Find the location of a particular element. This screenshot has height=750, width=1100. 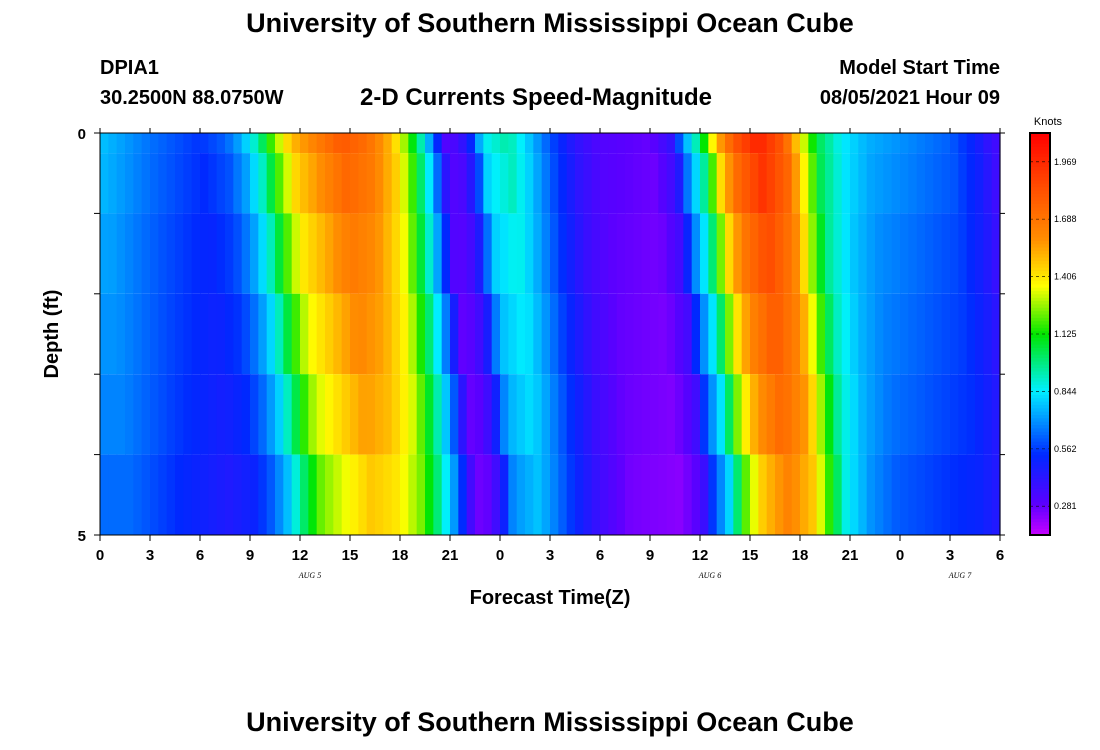

x-axis-label: Forecast Time(Z) is located at coordinates (550, 598).